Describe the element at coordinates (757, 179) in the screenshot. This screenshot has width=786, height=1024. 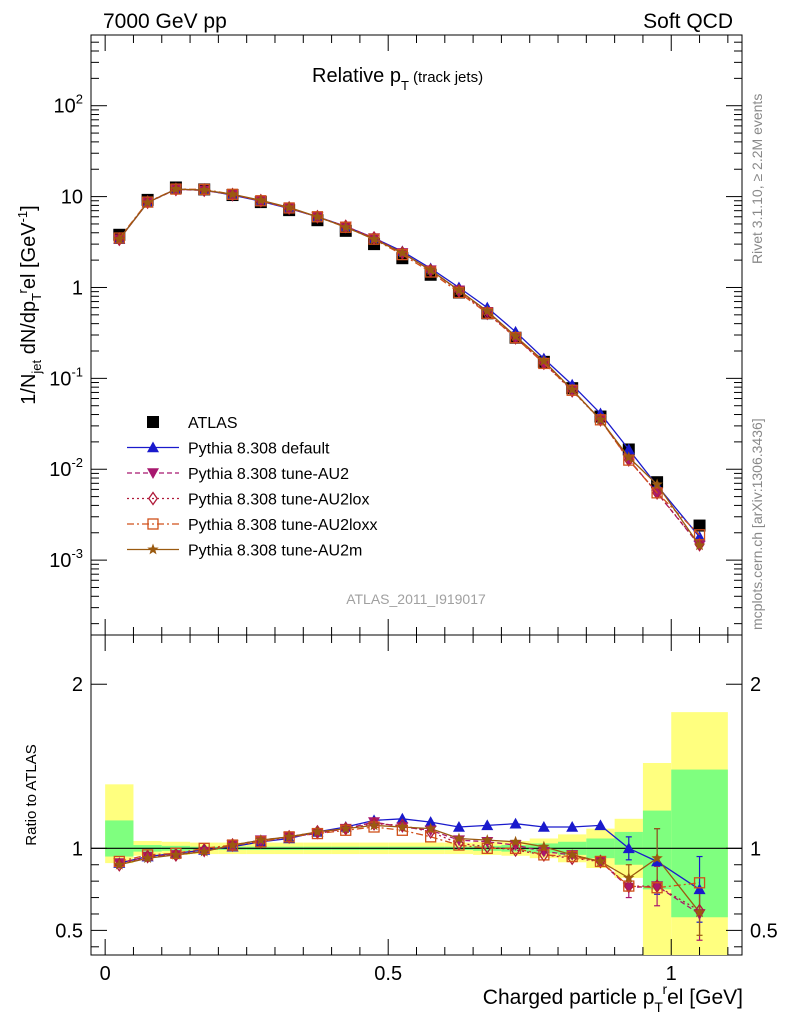
I see `side-label-rivet: Rivet 3.1.10, ≥ 2.2M events` at that location.